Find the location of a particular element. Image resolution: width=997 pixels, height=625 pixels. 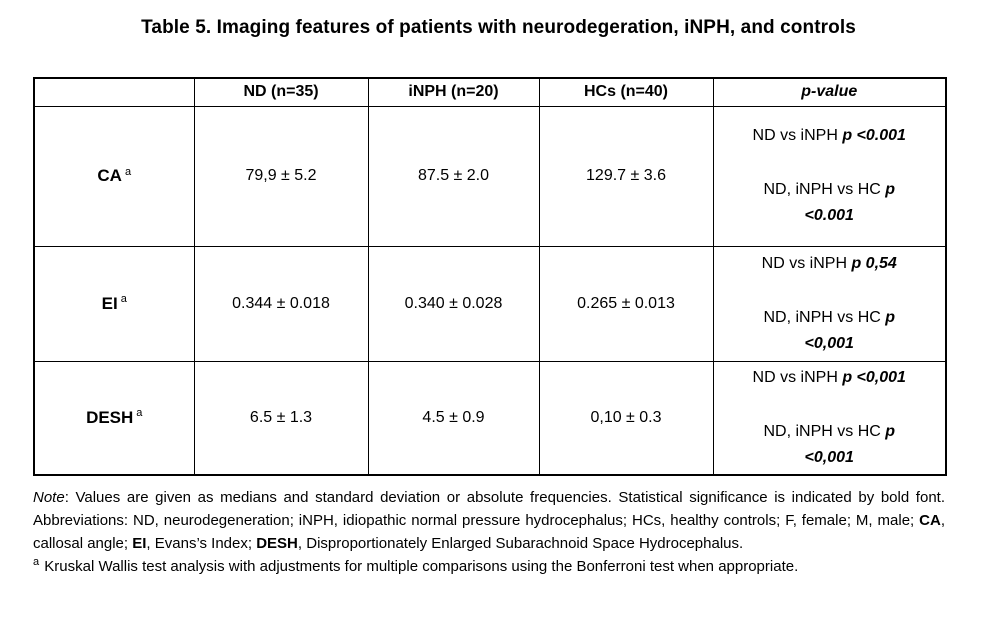

header-cell-blank is located at coordinates (114, 92).